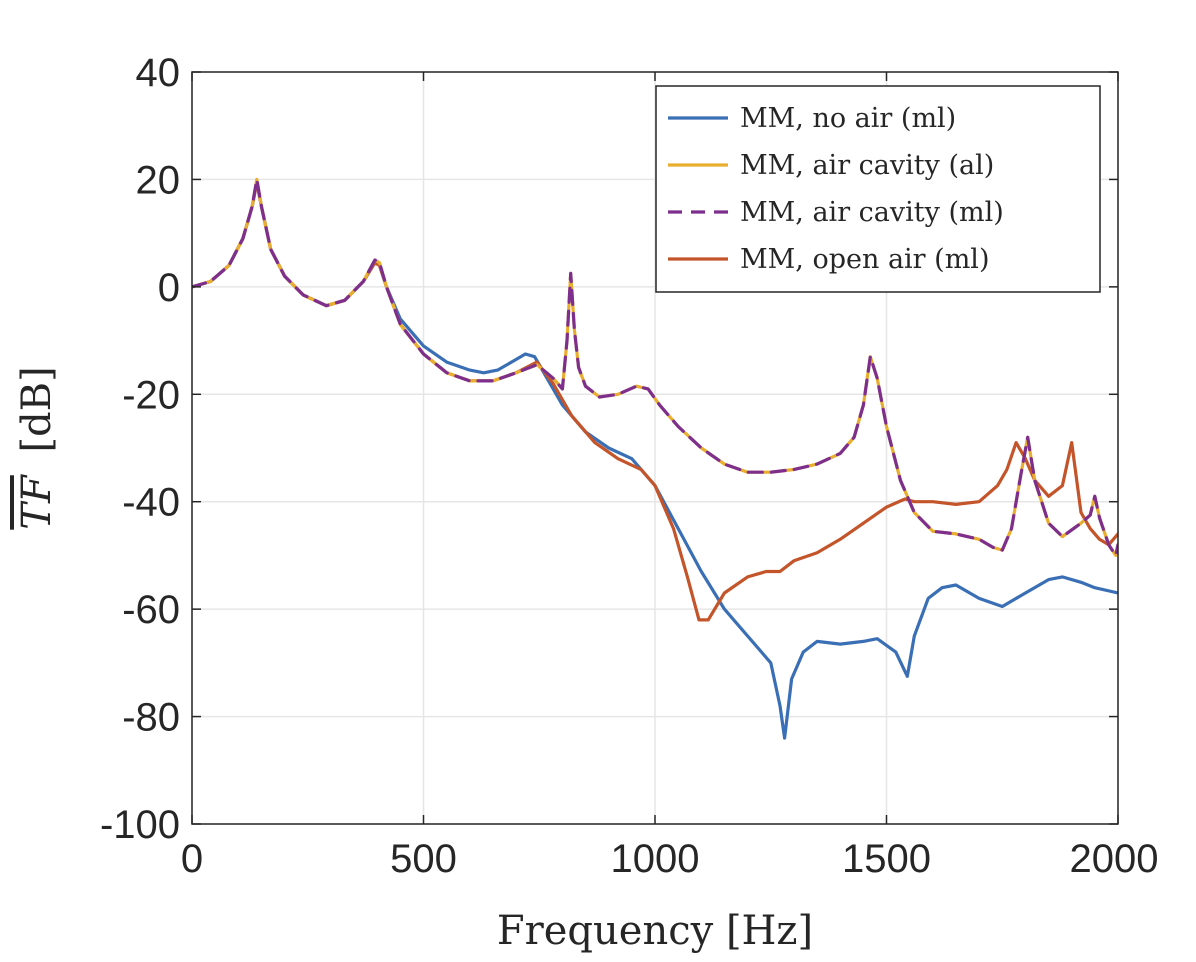 The height and width of the screenshot is (962, 1196). Describe the element at coordinates (151, 610) in the screenshot. I see `y-tick-label: -60` at that location.